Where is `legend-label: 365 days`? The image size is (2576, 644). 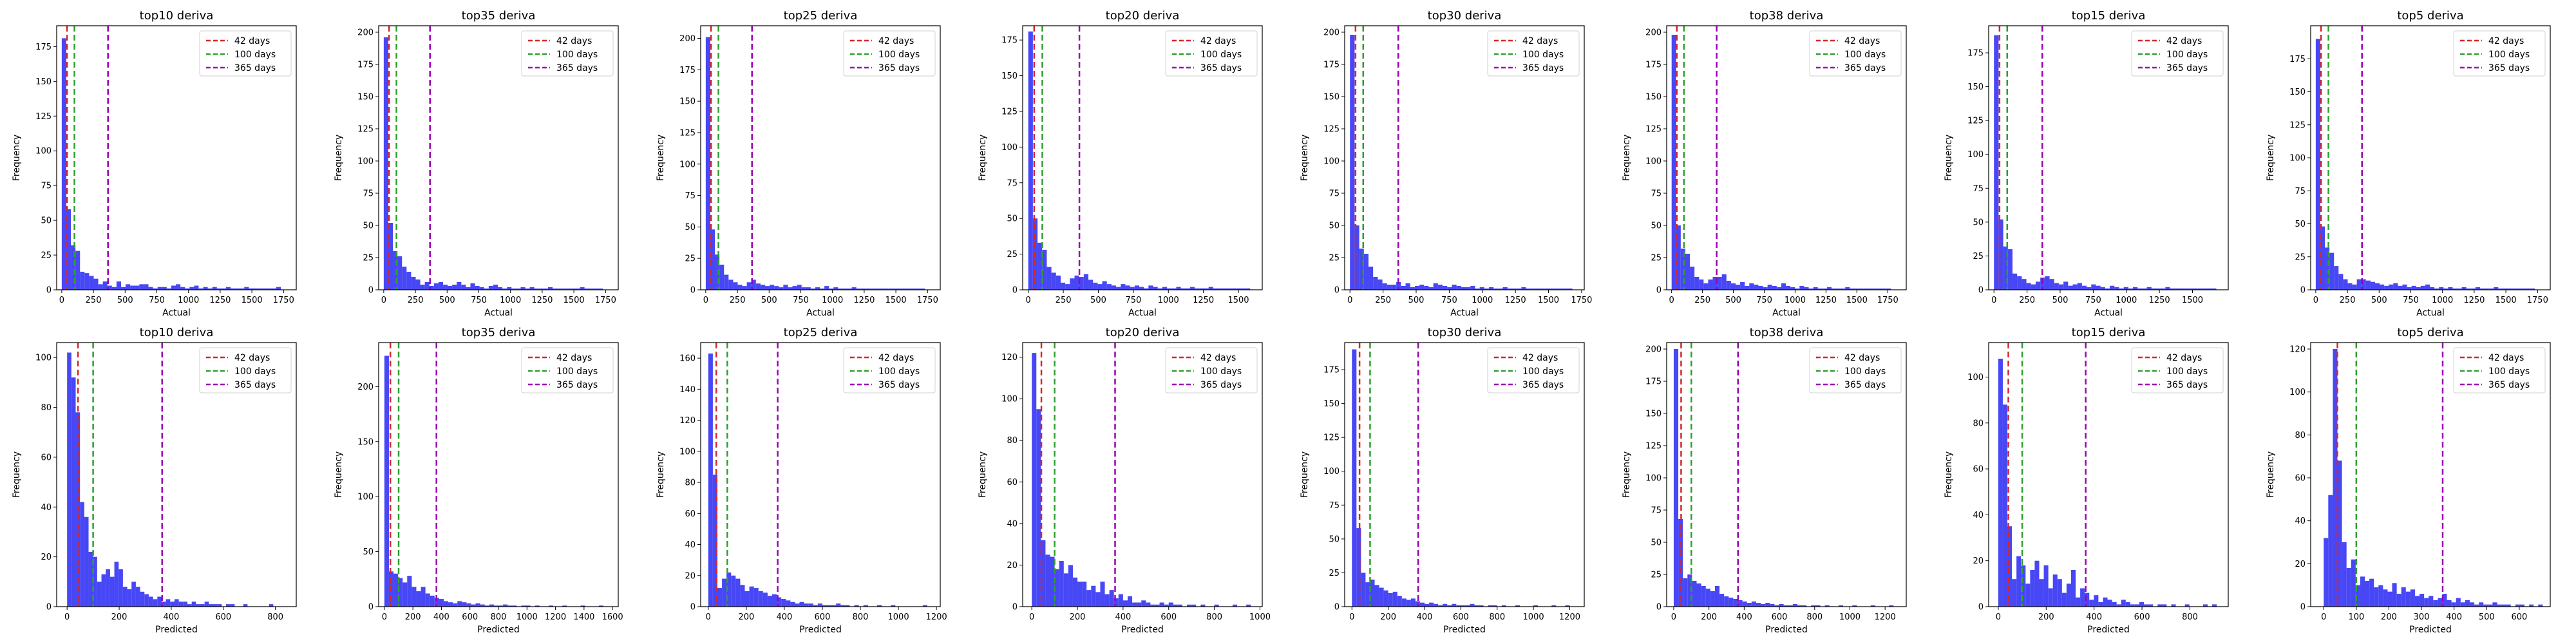 legend-label: 365 days is located at coordinates (1543, 385).